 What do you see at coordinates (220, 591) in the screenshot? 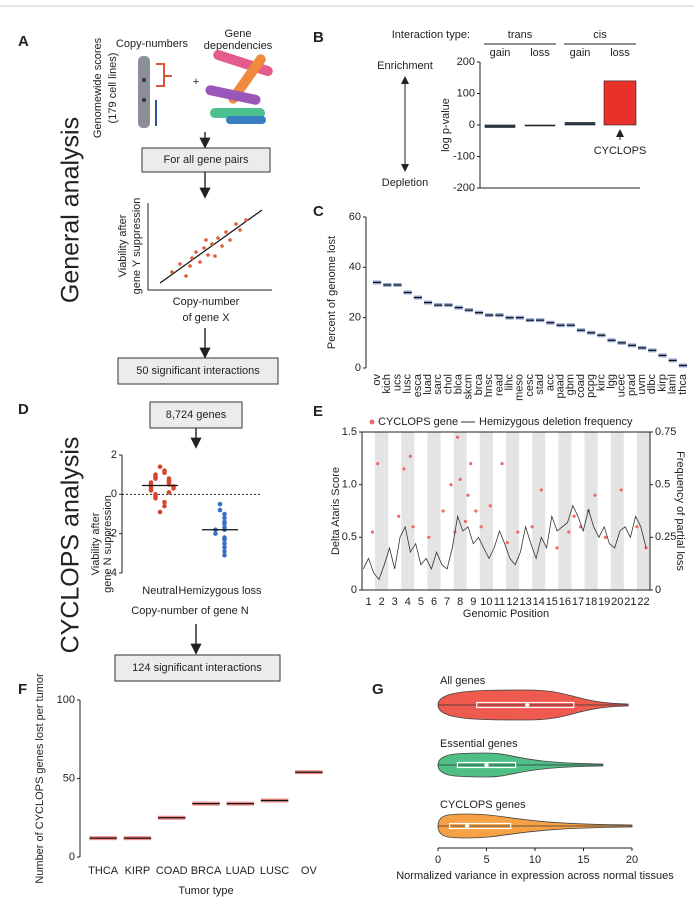
I see `x-tick-label: Hemizygous loss` at bounding box center [220, 591].